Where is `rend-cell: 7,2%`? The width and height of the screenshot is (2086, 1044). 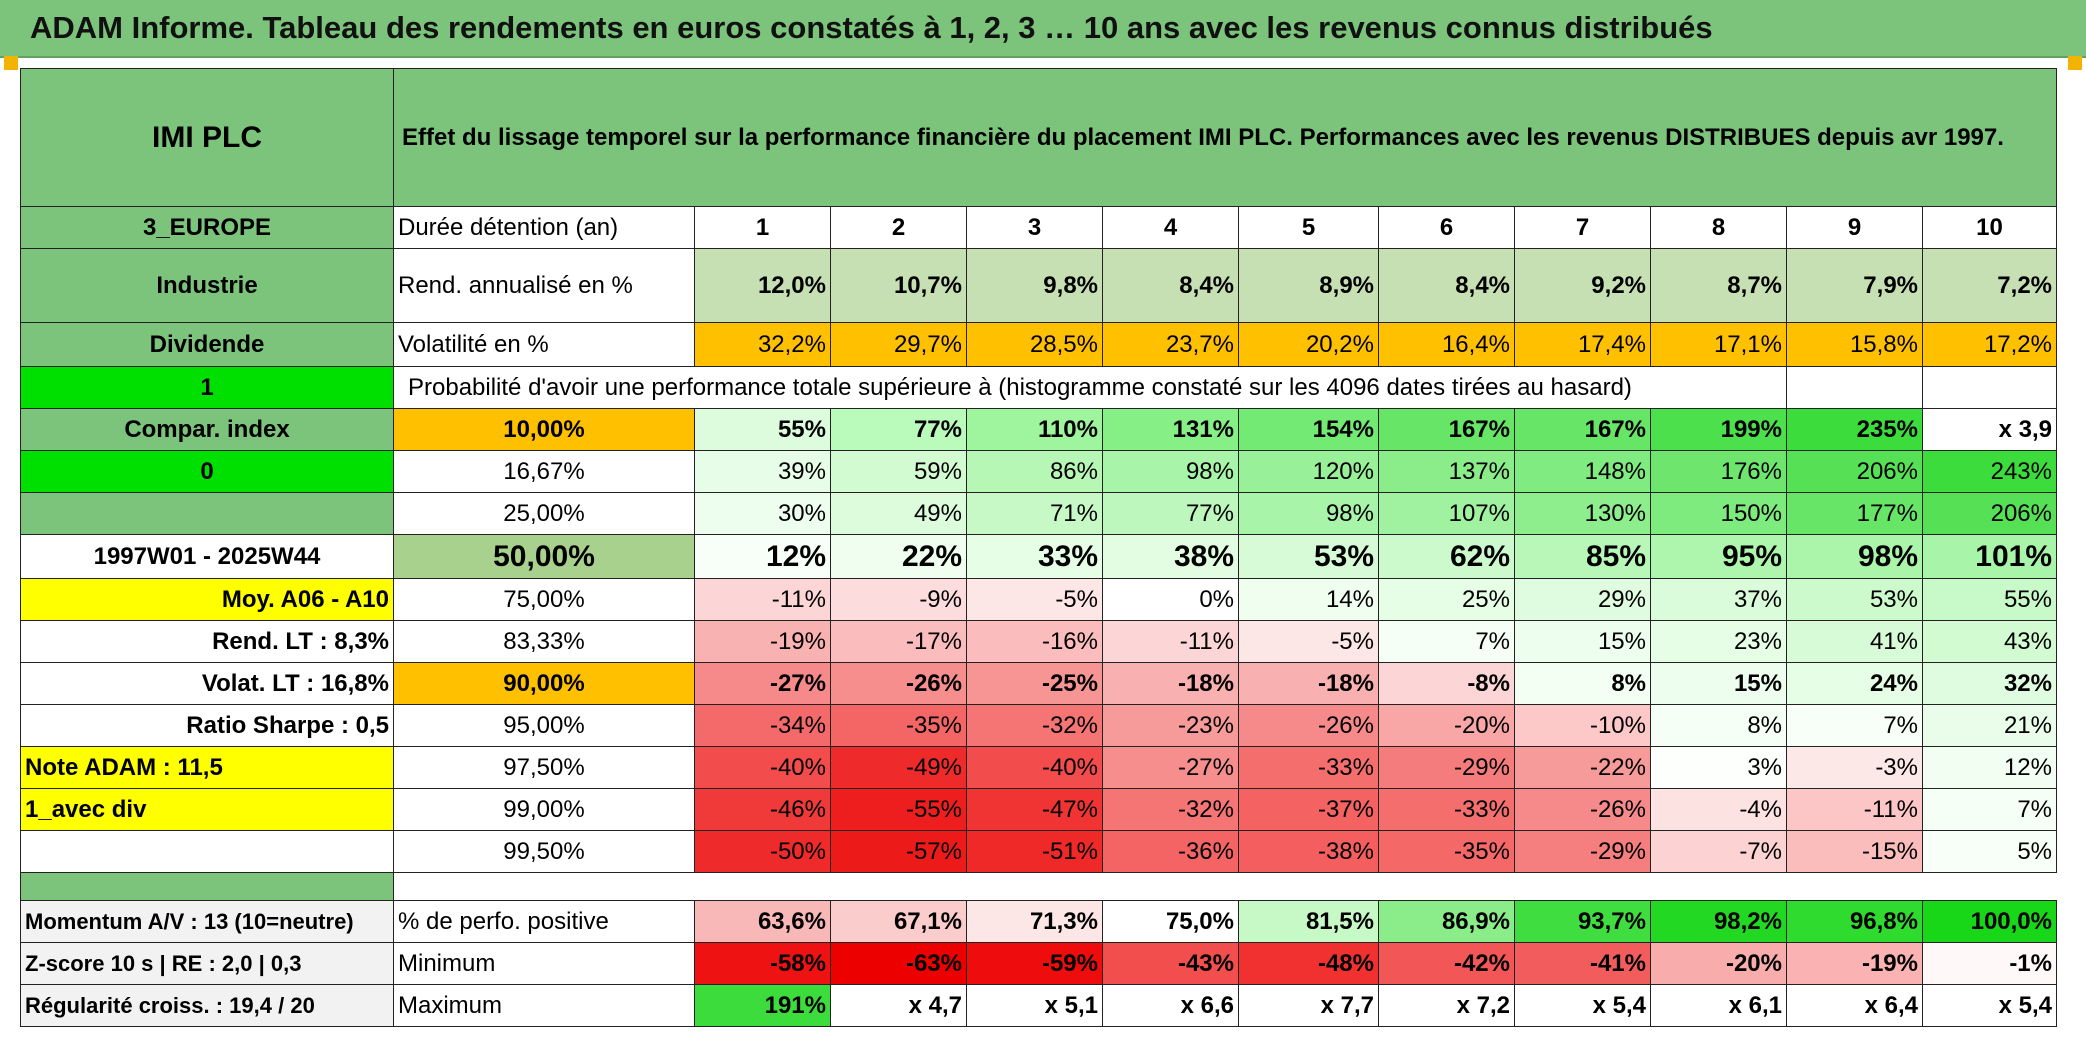 rend-cell: 7,2% is located at coordinates (1989, 285).